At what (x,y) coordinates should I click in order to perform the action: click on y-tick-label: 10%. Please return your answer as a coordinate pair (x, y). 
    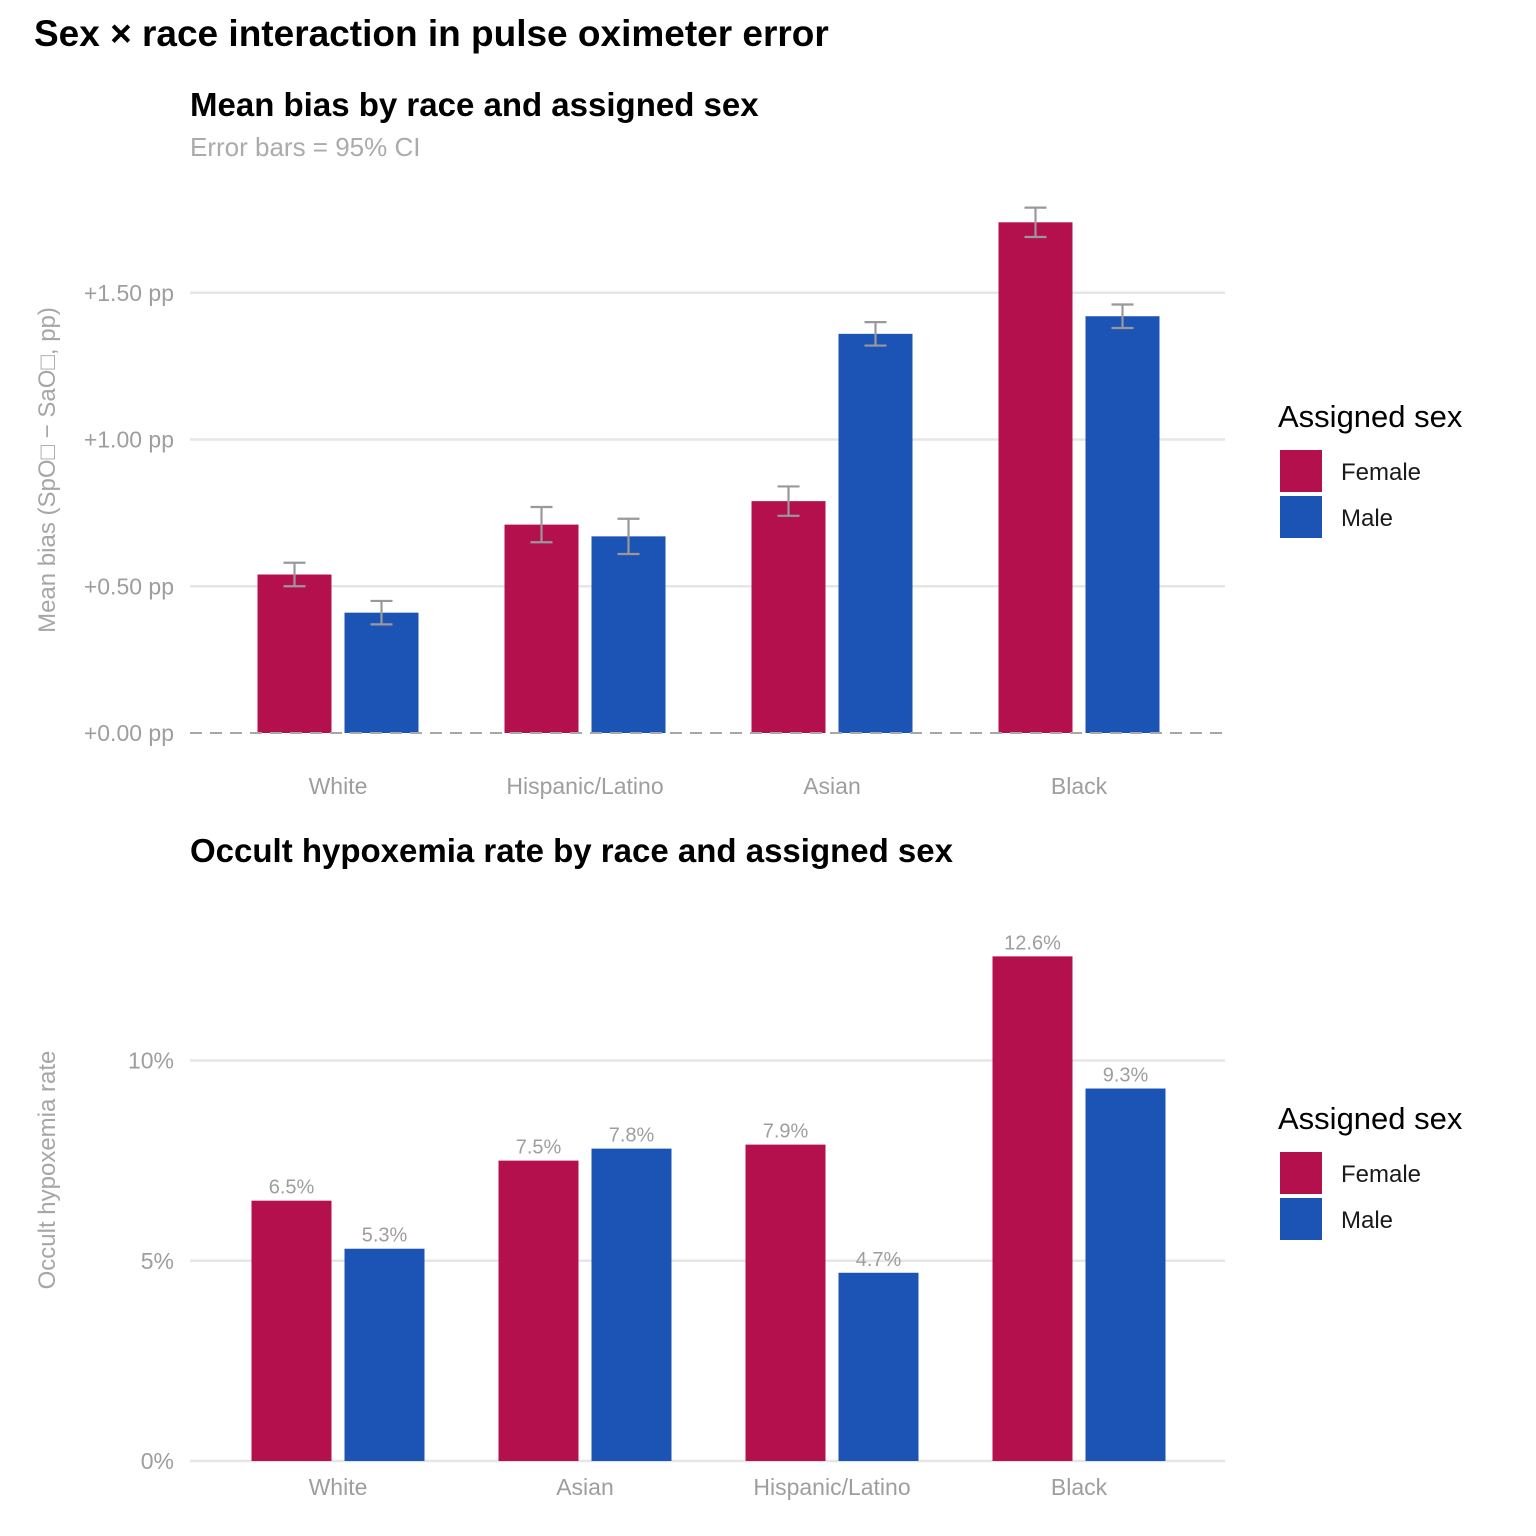
    Looking at the image, I should click on (151, 1061).